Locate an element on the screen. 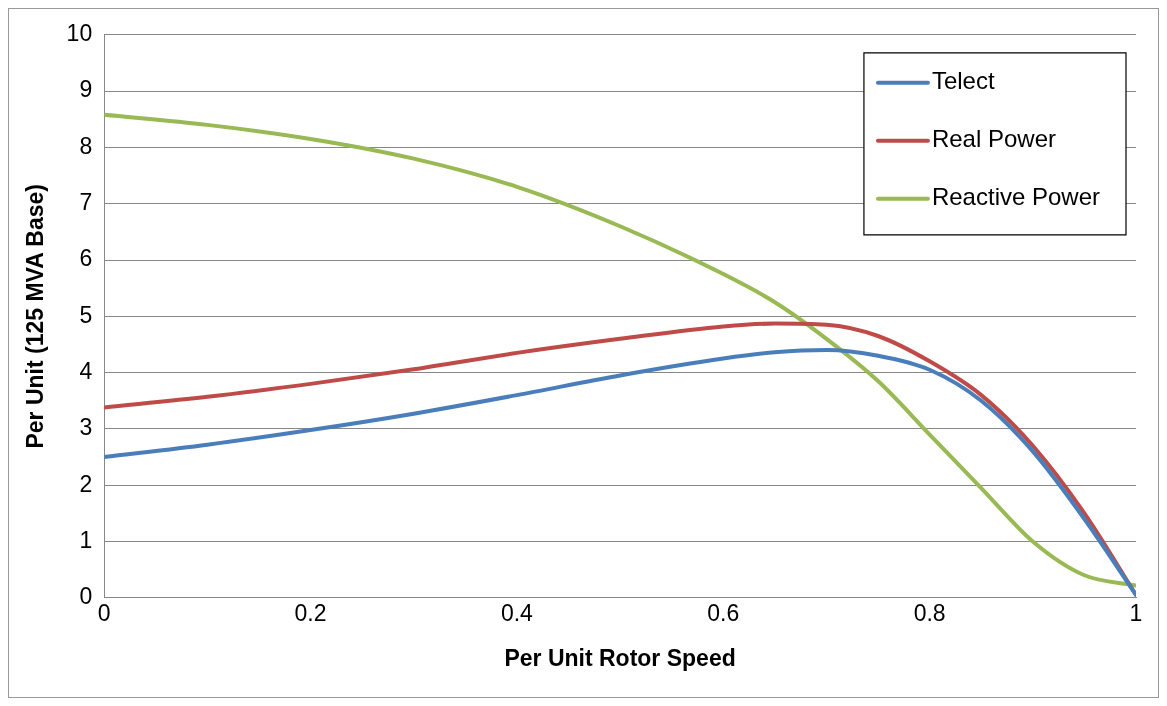 The image size is (1167, 706). y-tick-label: 2 is located at coordinates (86, 483).